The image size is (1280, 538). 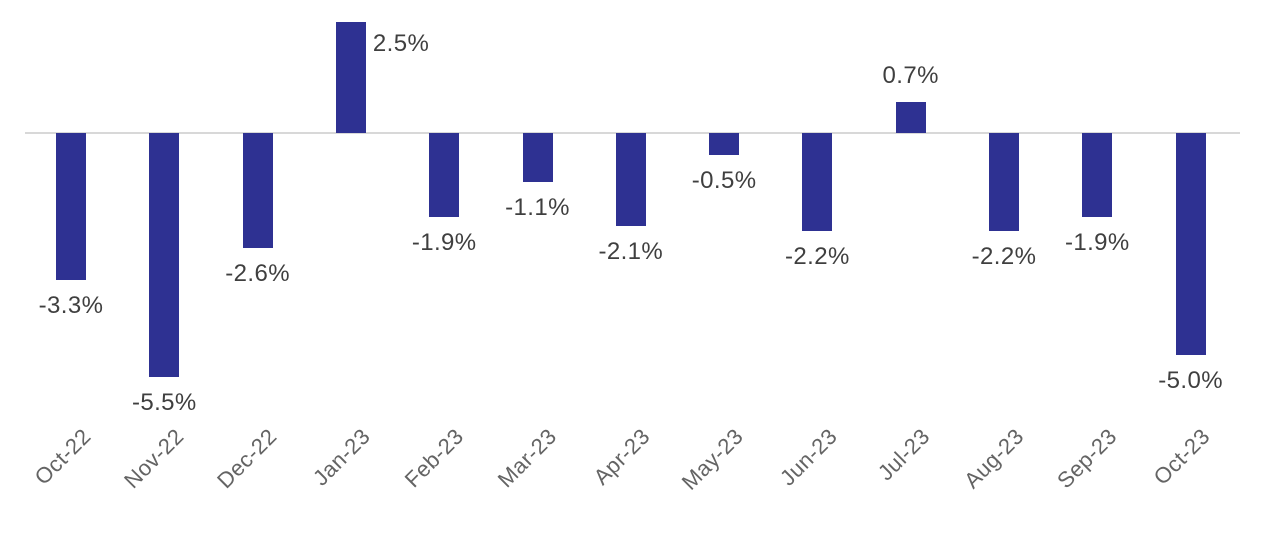 I want to click on value-label-mar-23: -1.1%, so click(x=537, y=207).